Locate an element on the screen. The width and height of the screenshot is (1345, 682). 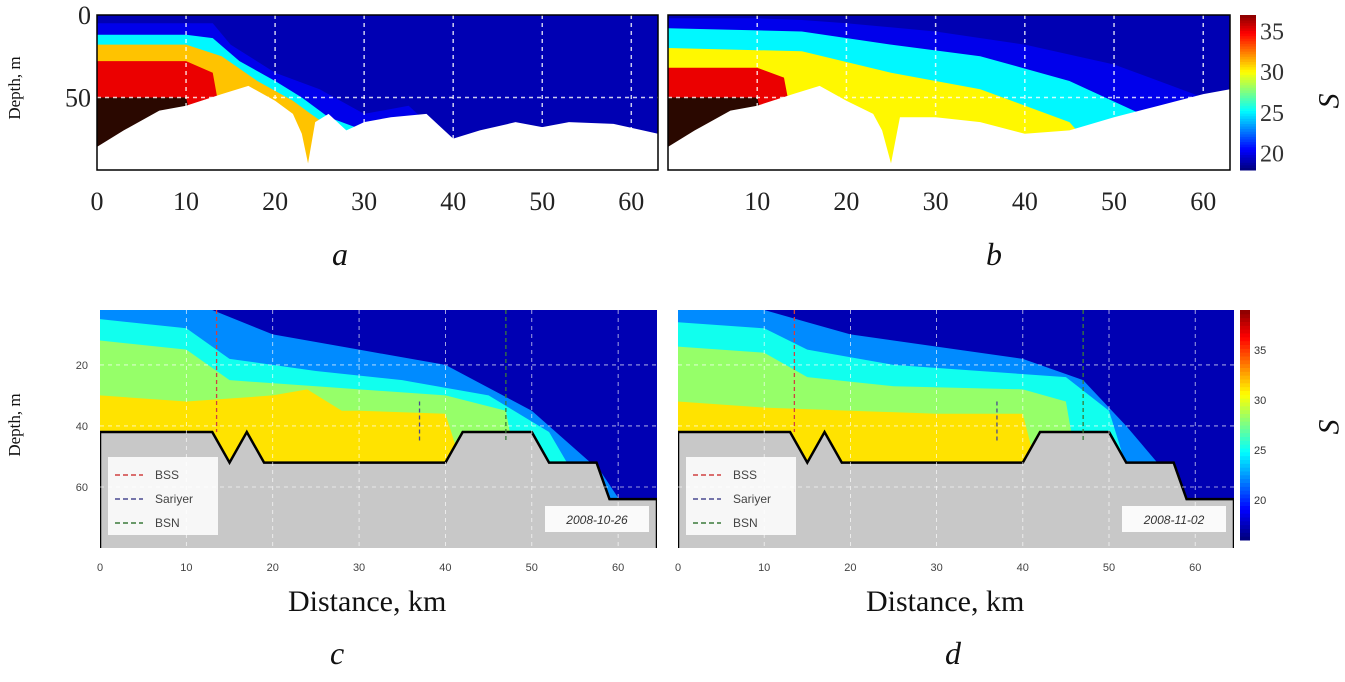
panel-label-d: d is located at coordinates (953, 653).